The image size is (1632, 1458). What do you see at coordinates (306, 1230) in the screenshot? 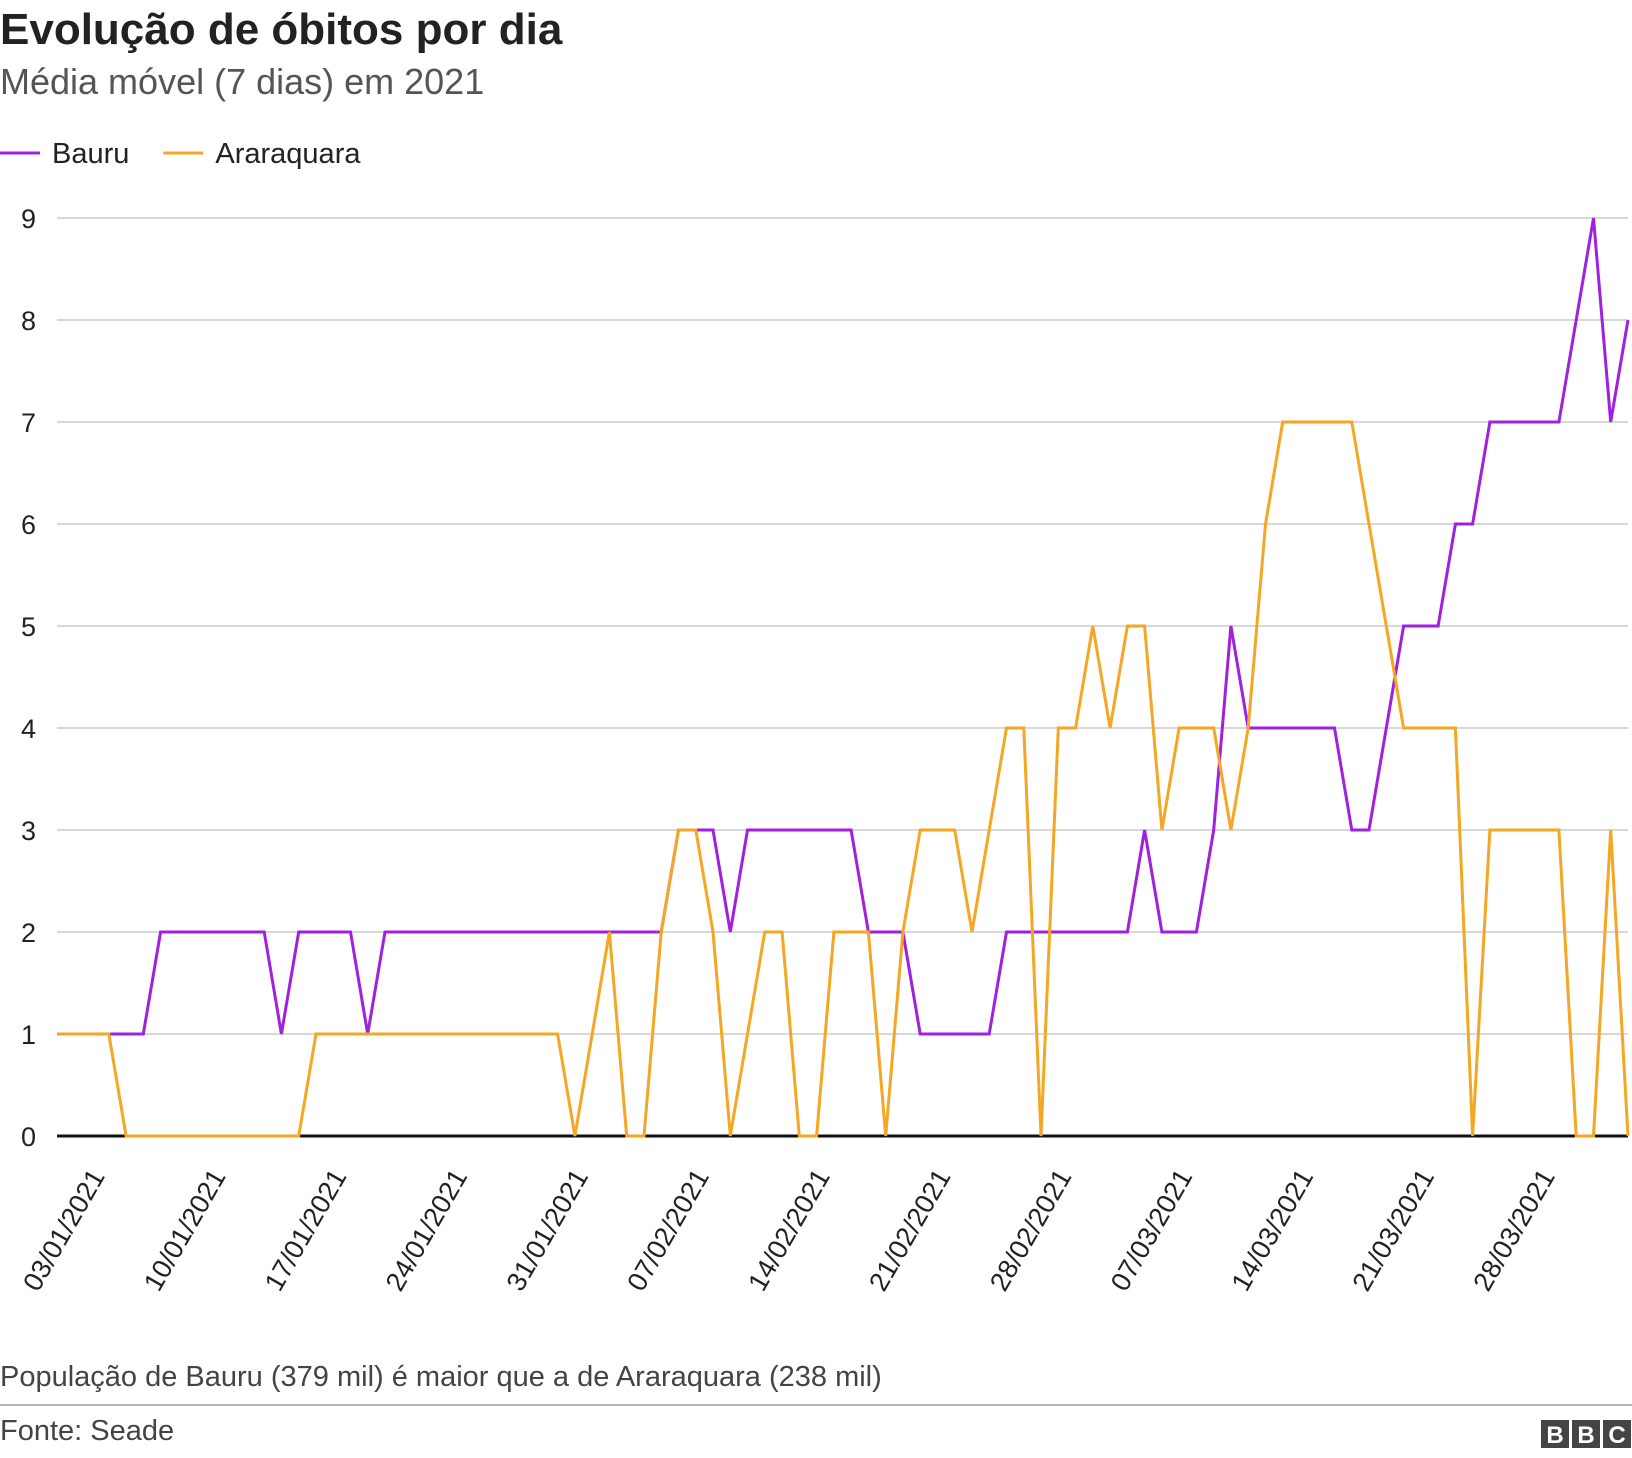
I see `x-tick-label: 17/01/2021` at bounding box center [306, 1230].